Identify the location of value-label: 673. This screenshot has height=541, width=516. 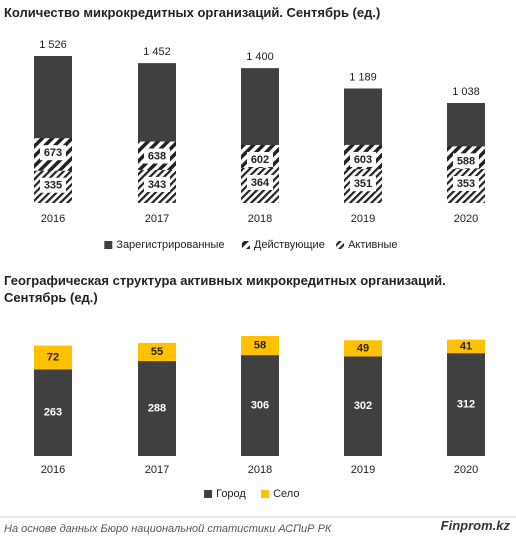
(53, 153).